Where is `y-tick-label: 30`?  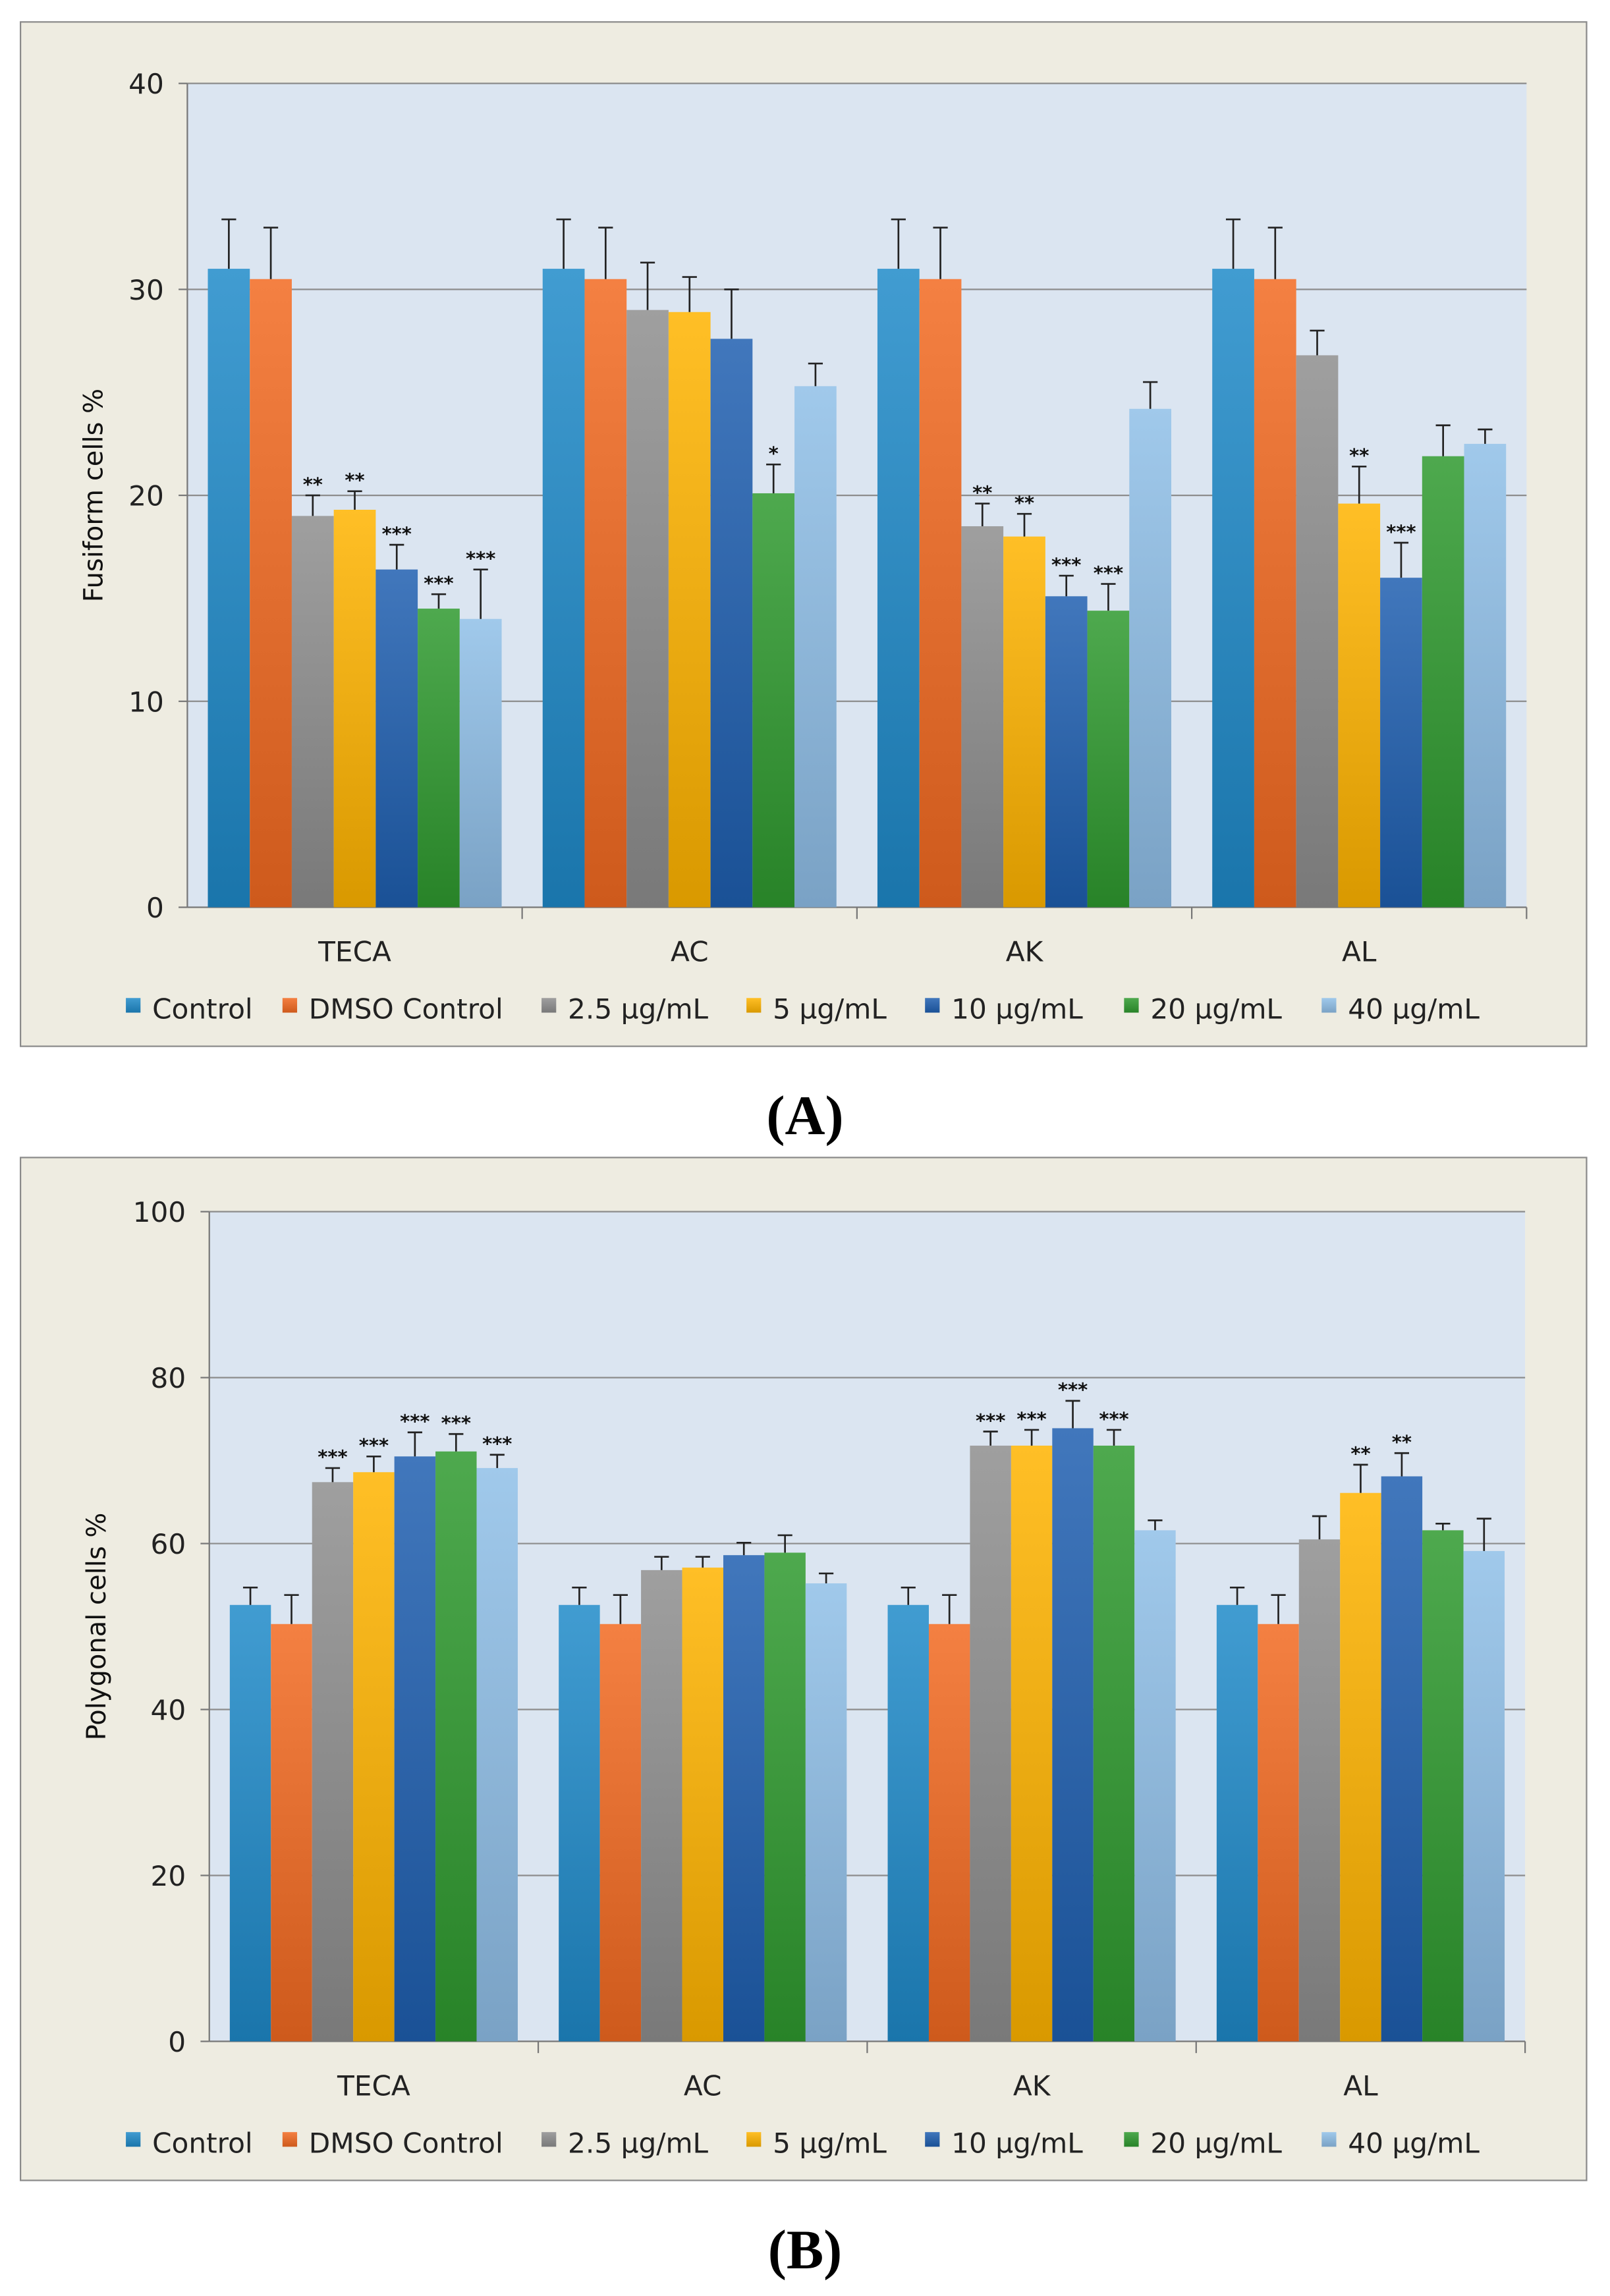 y-tick-label: 30 is located at coordinates (146, 290).